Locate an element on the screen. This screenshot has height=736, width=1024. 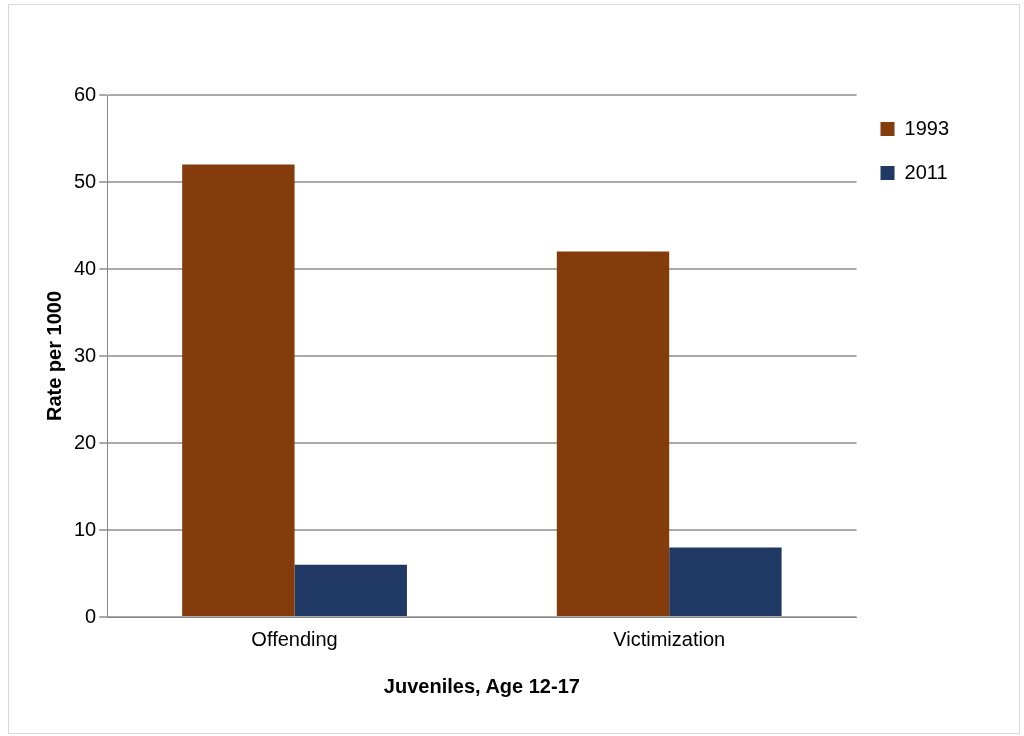
y-tick-label: 10 is located at coordinates (85, 528).